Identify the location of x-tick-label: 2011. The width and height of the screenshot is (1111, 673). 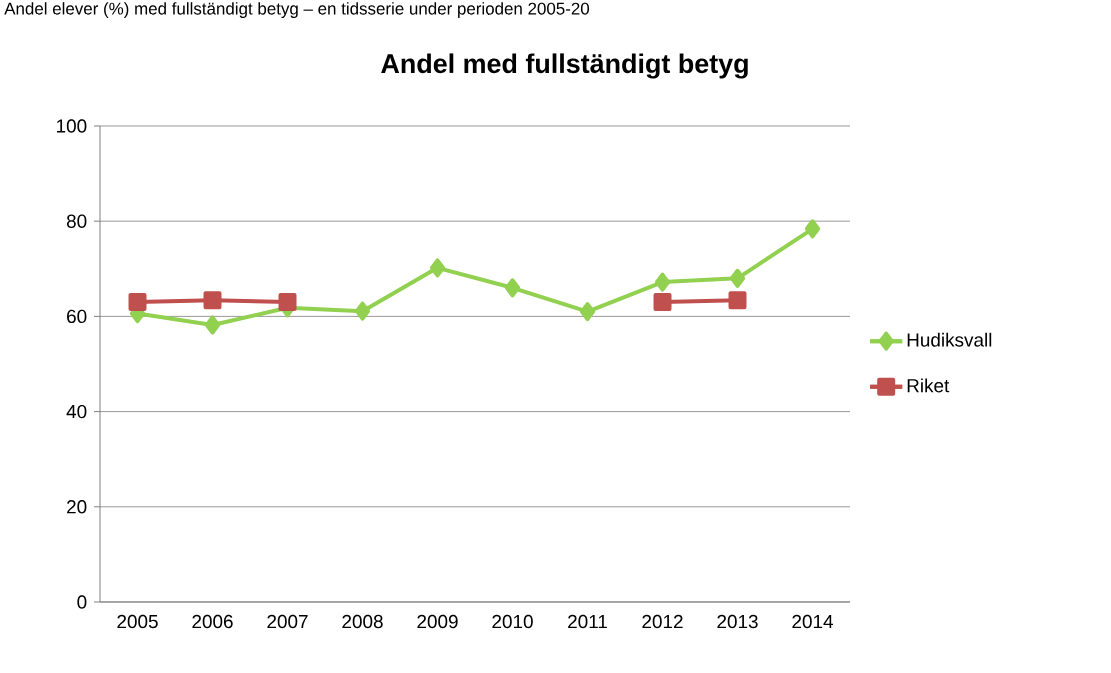
(587, 621).